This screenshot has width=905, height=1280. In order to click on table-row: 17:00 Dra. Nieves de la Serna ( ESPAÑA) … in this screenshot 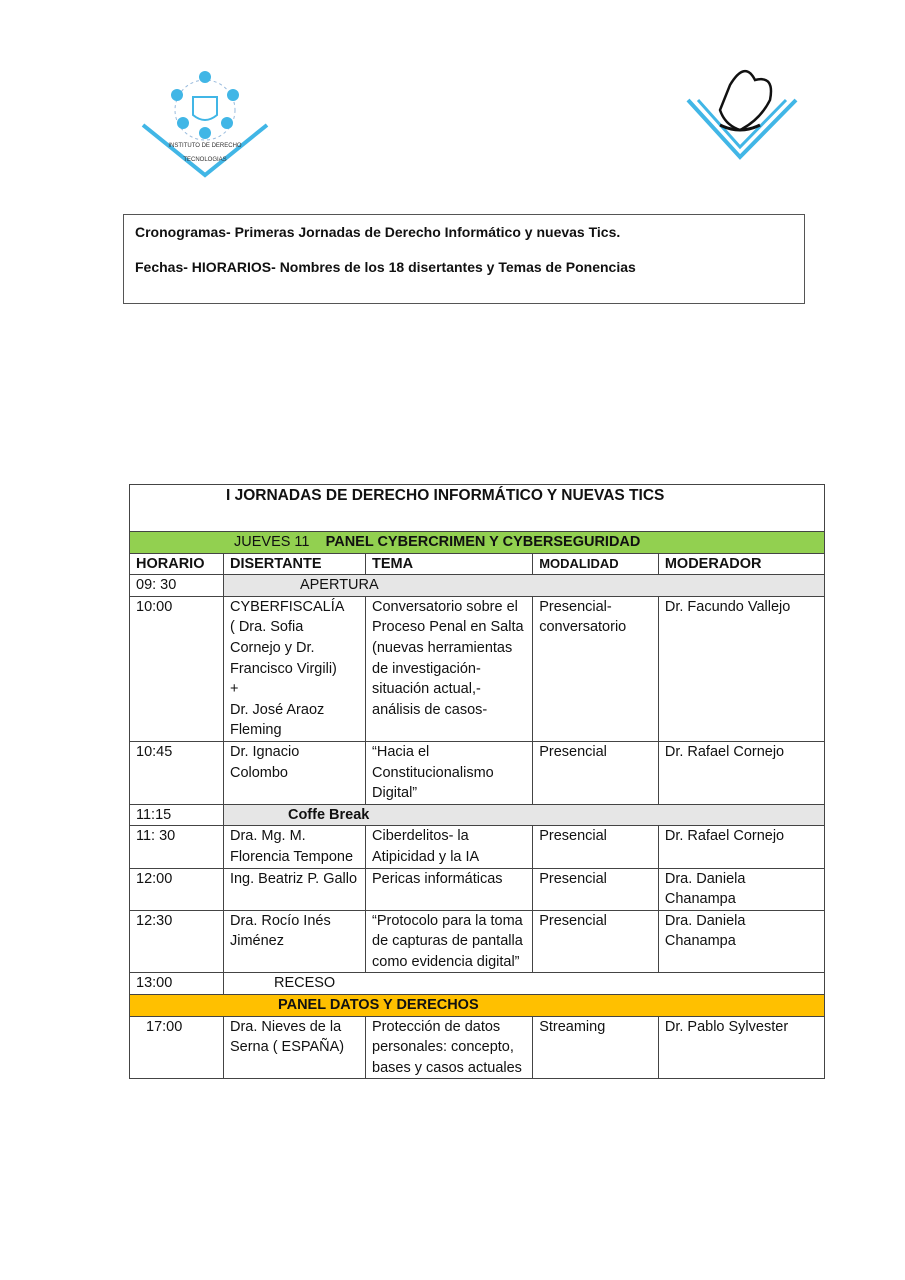, I will do `click(477, 1047)`.